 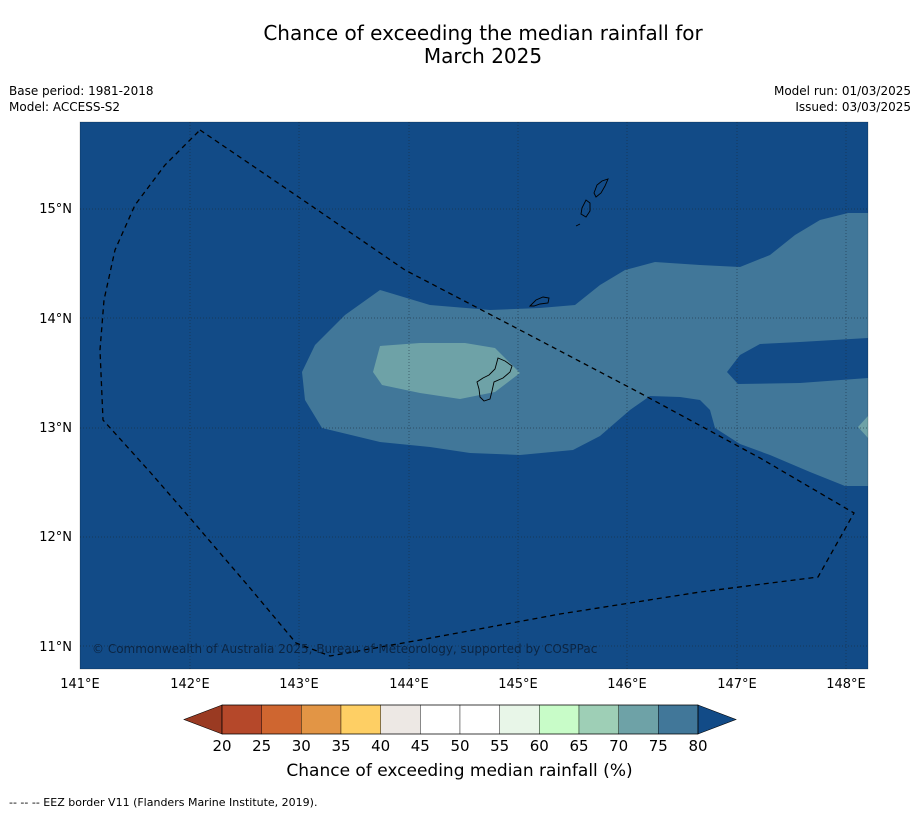 What do you see at coordinates (301, 746) in the screenshot?
I see `colorbar-tick: 30` at bounding box center [301, 746].